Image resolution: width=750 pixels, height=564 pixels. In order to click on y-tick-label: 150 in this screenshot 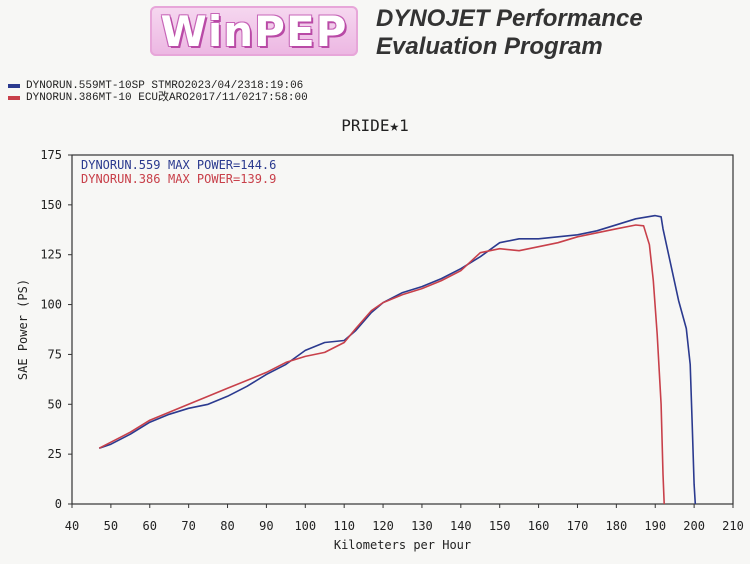, I will do `click(51, 205)`.